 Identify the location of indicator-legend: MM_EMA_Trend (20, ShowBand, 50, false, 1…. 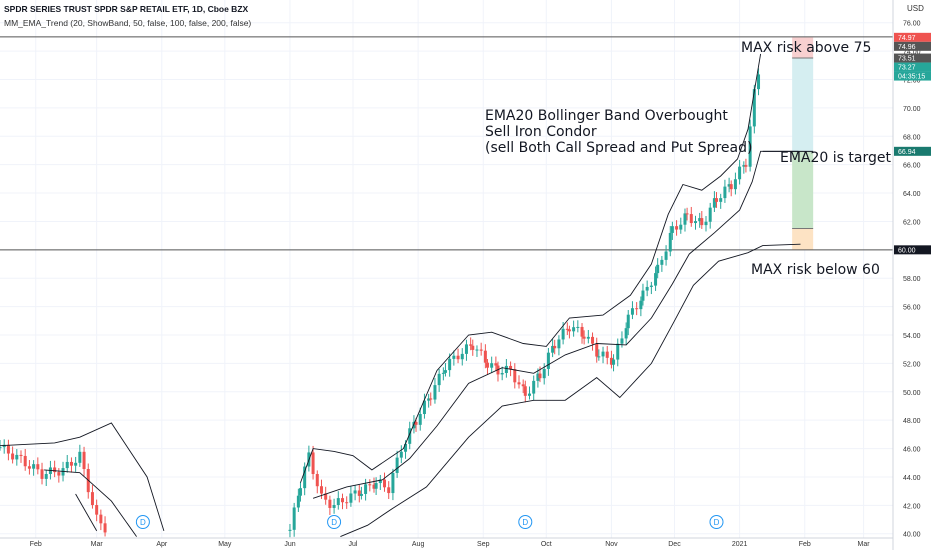
(128, 23).